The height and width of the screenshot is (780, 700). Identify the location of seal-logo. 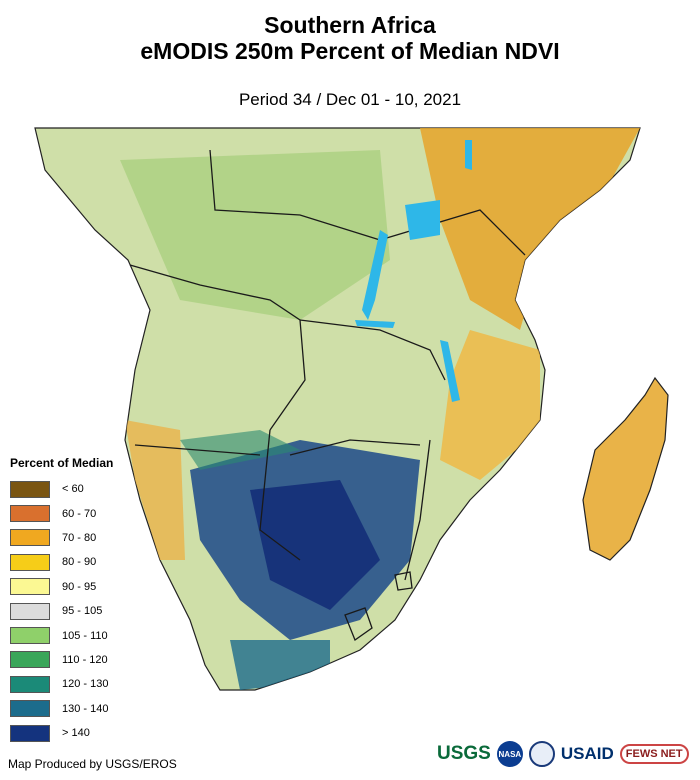
(541, 754).